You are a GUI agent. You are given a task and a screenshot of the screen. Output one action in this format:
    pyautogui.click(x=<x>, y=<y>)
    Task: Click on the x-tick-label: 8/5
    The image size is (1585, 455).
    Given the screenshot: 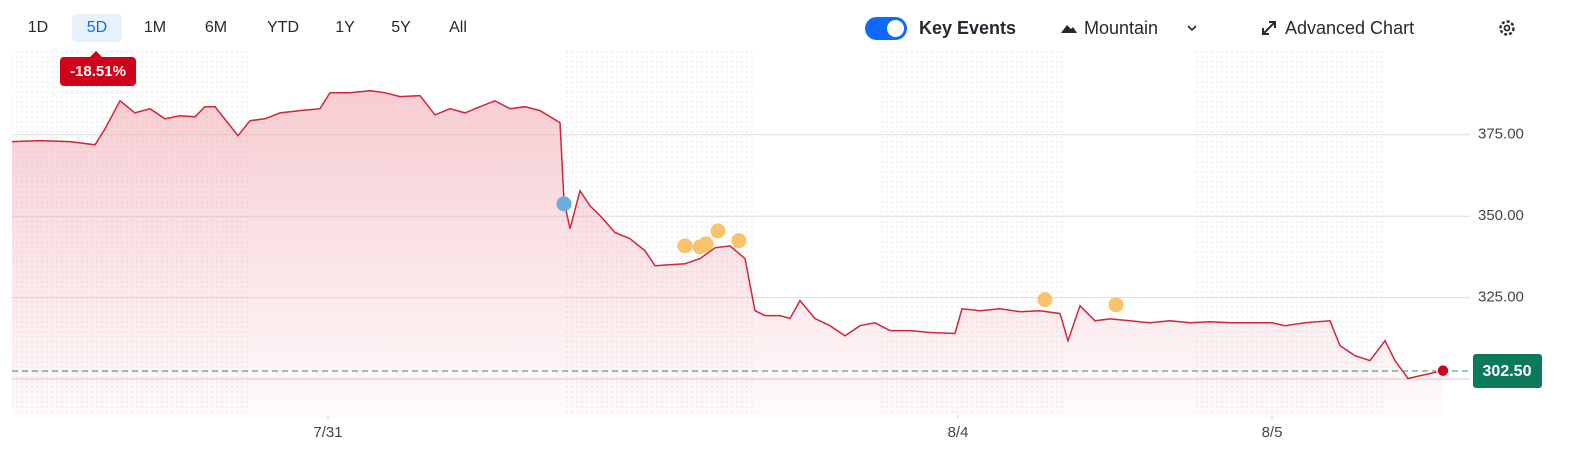 What is the action you would take?
    pyautogui.click(x=1272, y=432)
    